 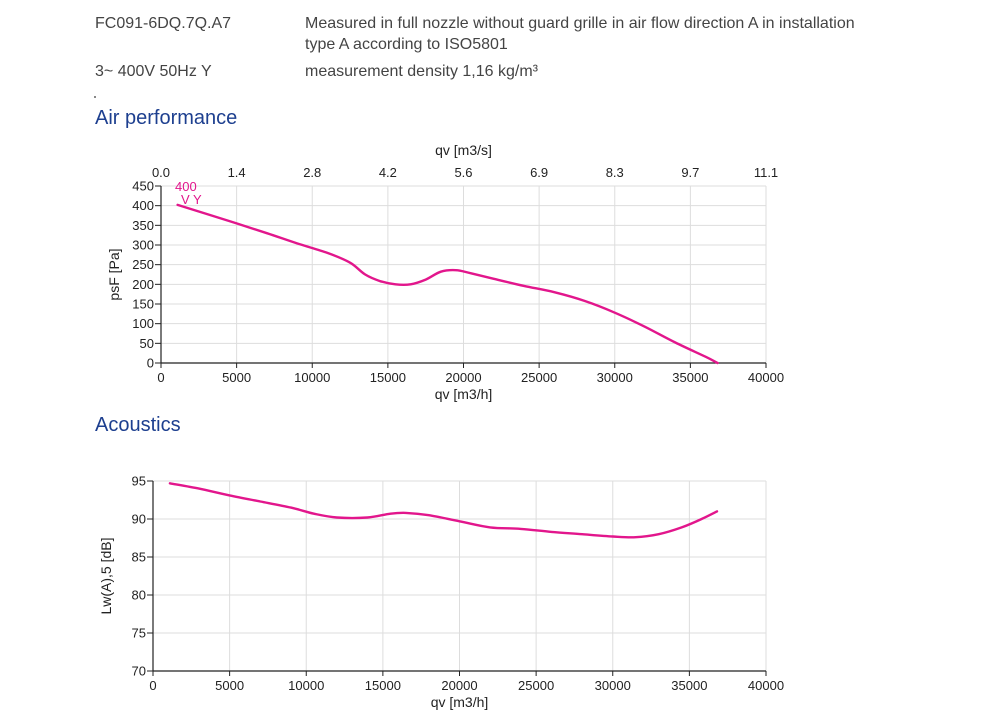 I want to click on acoustics-x-tick-label: 30000, so click(x=613, y=685).